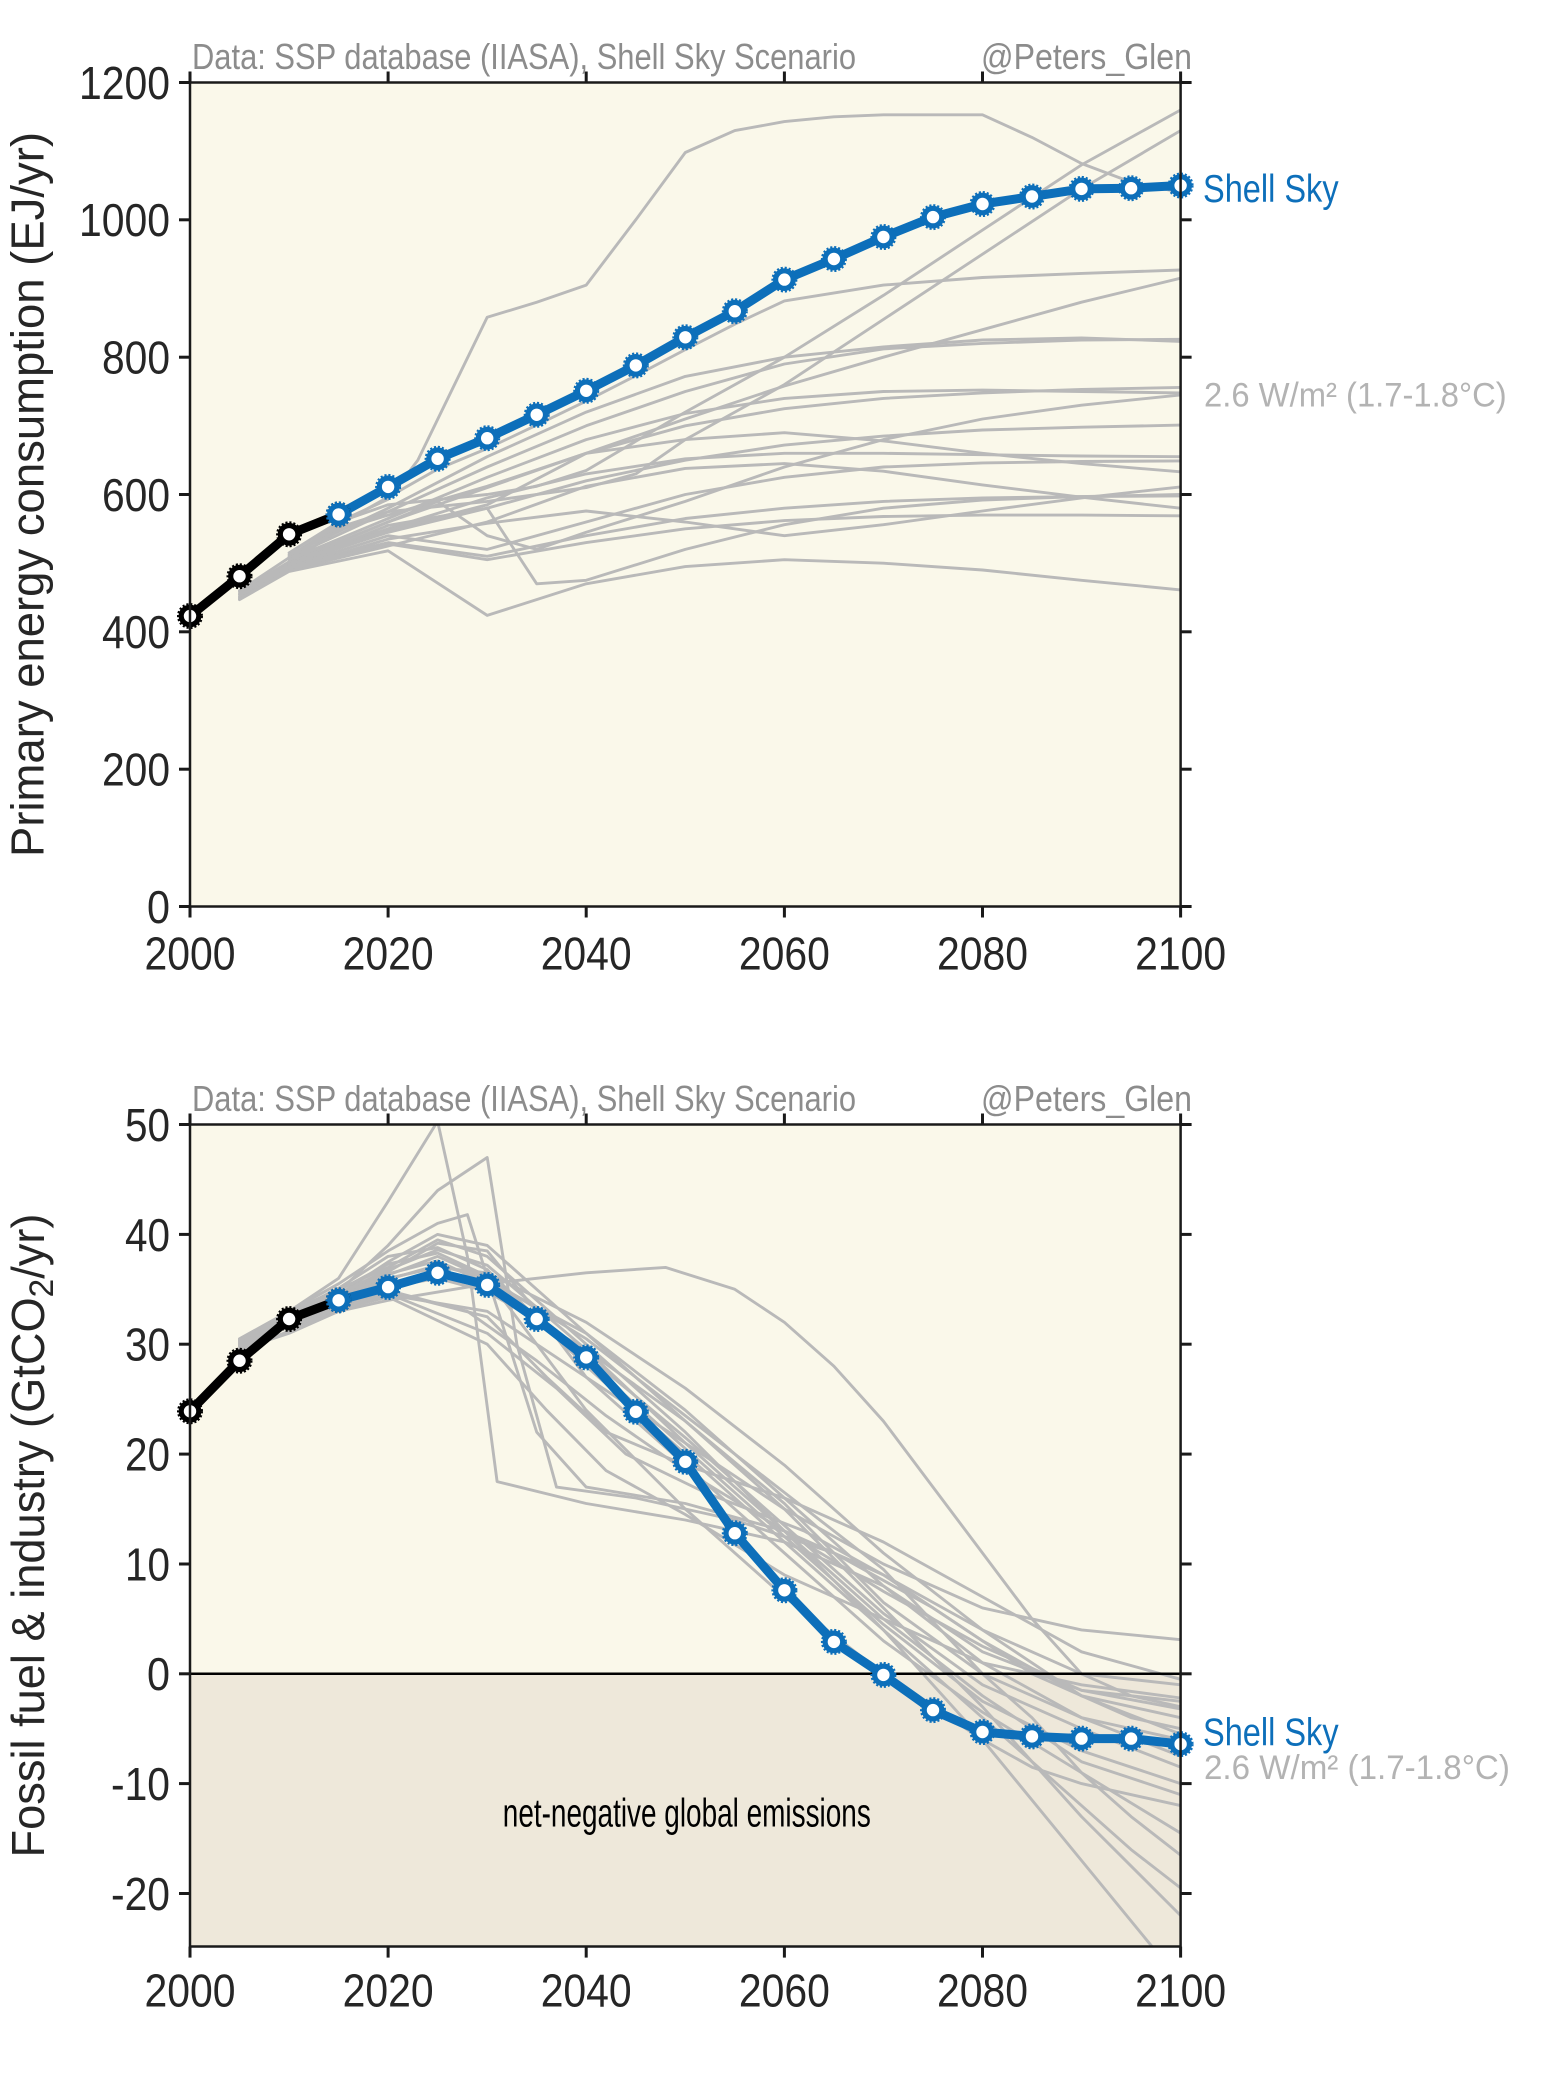 The image size is (1563, 2084). What do you see at coordinates (147, 1455) in the screenshot?
I see `svg-text: 20` at bounding box center [147, 1455].